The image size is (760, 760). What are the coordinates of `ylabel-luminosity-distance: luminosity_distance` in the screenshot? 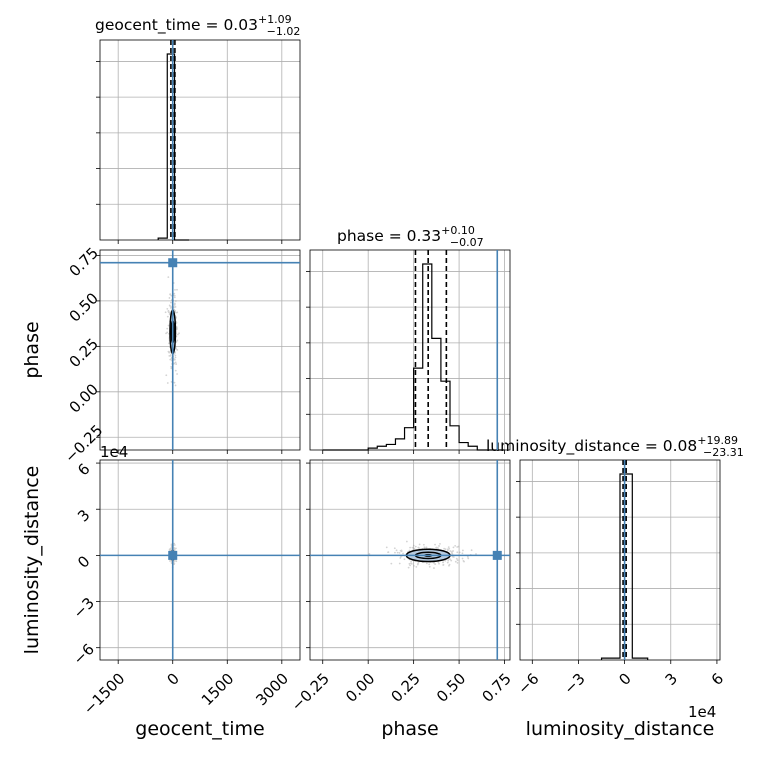 It's located at (32, 560).